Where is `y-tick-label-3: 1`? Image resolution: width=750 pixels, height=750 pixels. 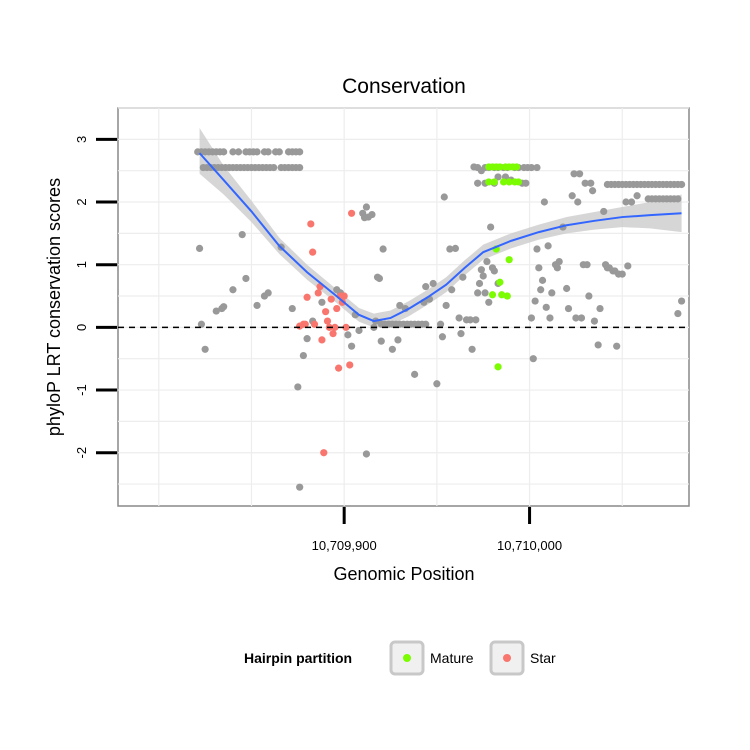 y-tick-label-3: 1 is located at coordinates (81, 264).